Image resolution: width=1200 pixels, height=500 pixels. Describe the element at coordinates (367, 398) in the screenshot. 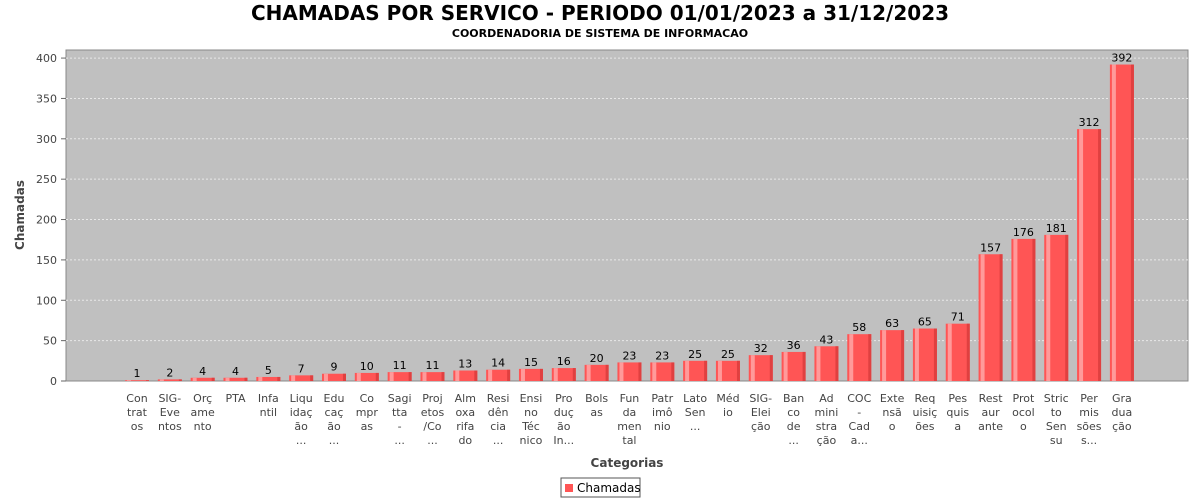

I see `x-tick-label-line: Co` at that location.